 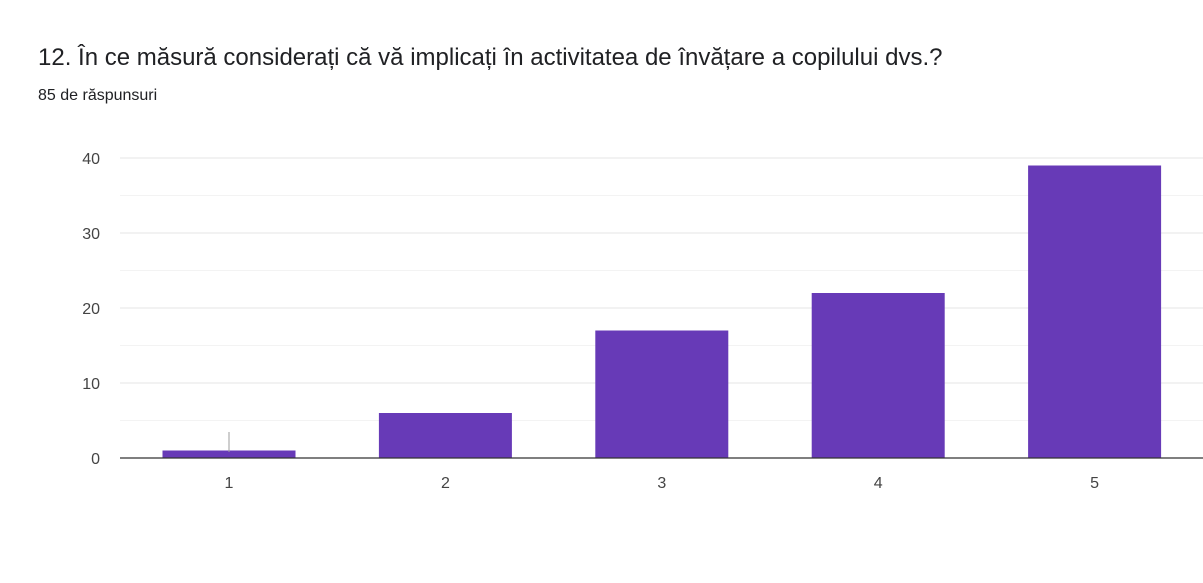 What do you see at coordinates (91, 159) in the screenshot?
I see `y-tick-label: 40` at bounding box center [91, 159].